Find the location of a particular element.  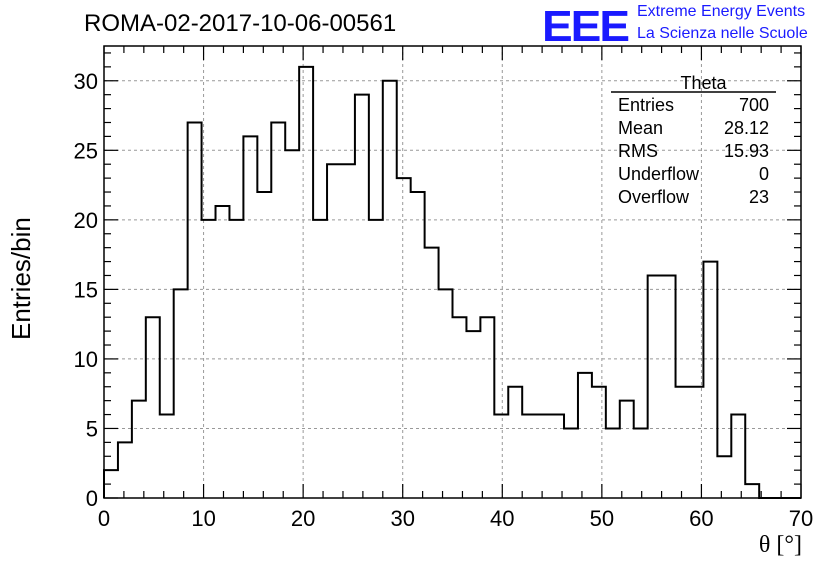

chart-title: ROMA-02-2017-10-06-00561 is located at coordinates (240, 23).